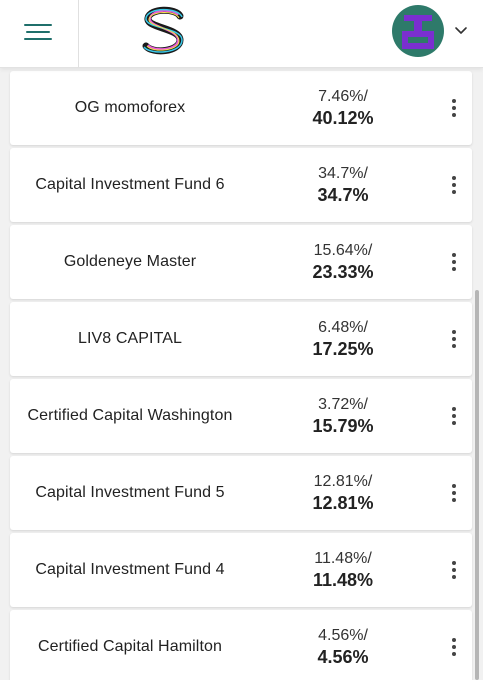 The width and height of the screenshot is (483, 680). I want to click on fund-name: Capital Investment Fund 5, so click(130, 492).